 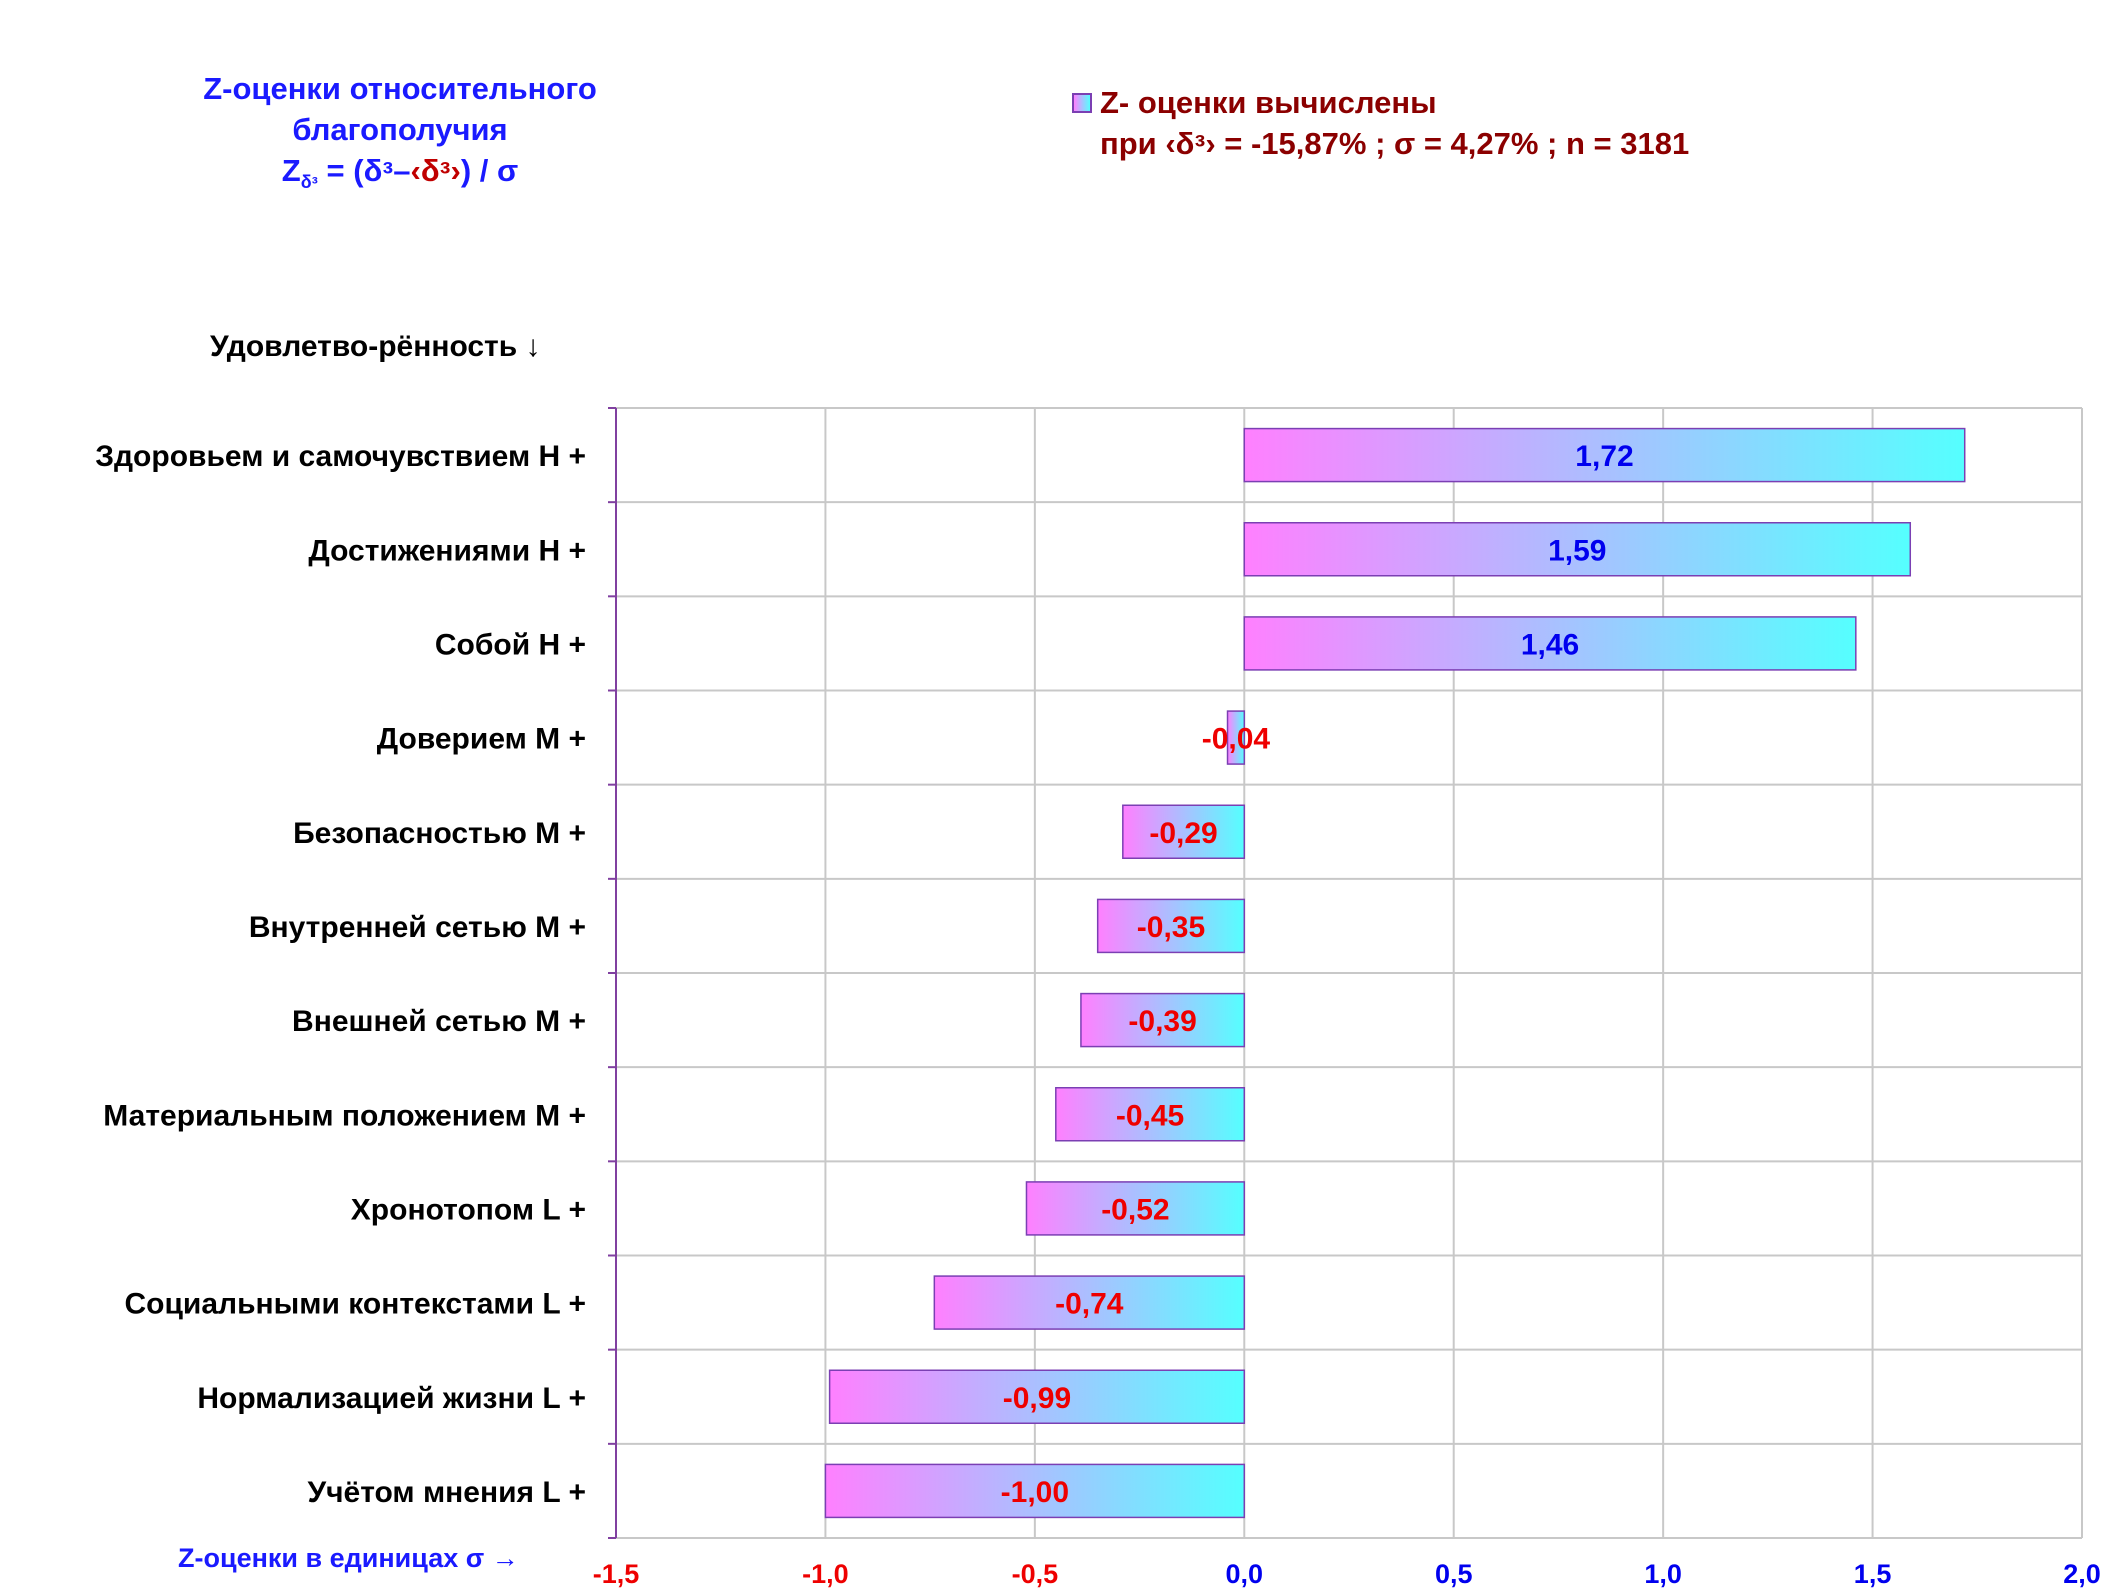 What do you see at coordinates (1347, 1574) in the screenshot?
I see `x-tick-labels: -1,5 -1,0 -0,5 0,0 0,5 1,0 1,5 2,0` at bounding box center [1347, 1574].